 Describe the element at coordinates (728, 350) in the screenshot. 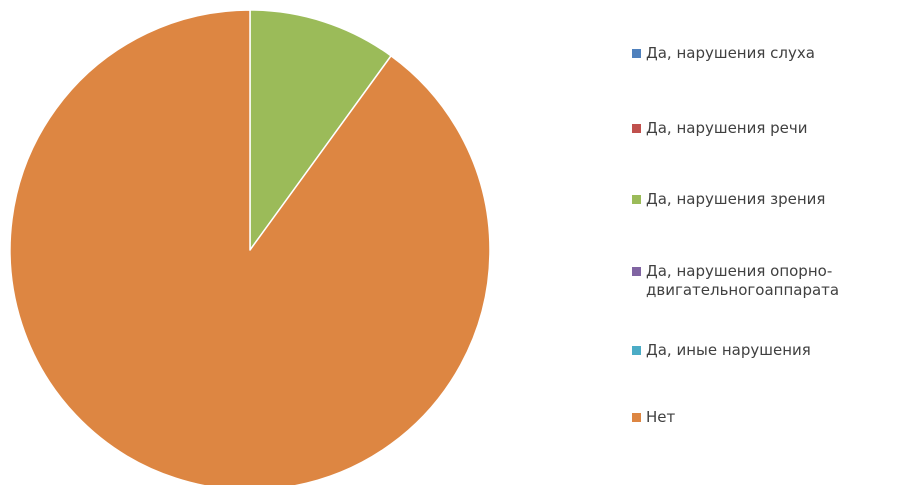

I see `legend-label-4: Да, иные нарушения` at that location.